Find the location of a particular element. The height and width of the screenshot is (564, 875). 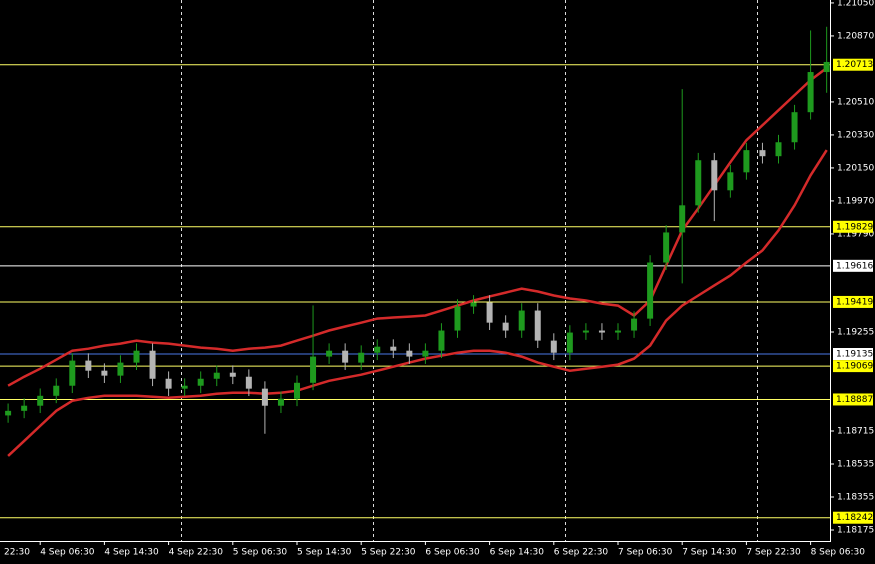

x-tick-label: 7 Sep 22:30 is located at coordinates (773, 553).